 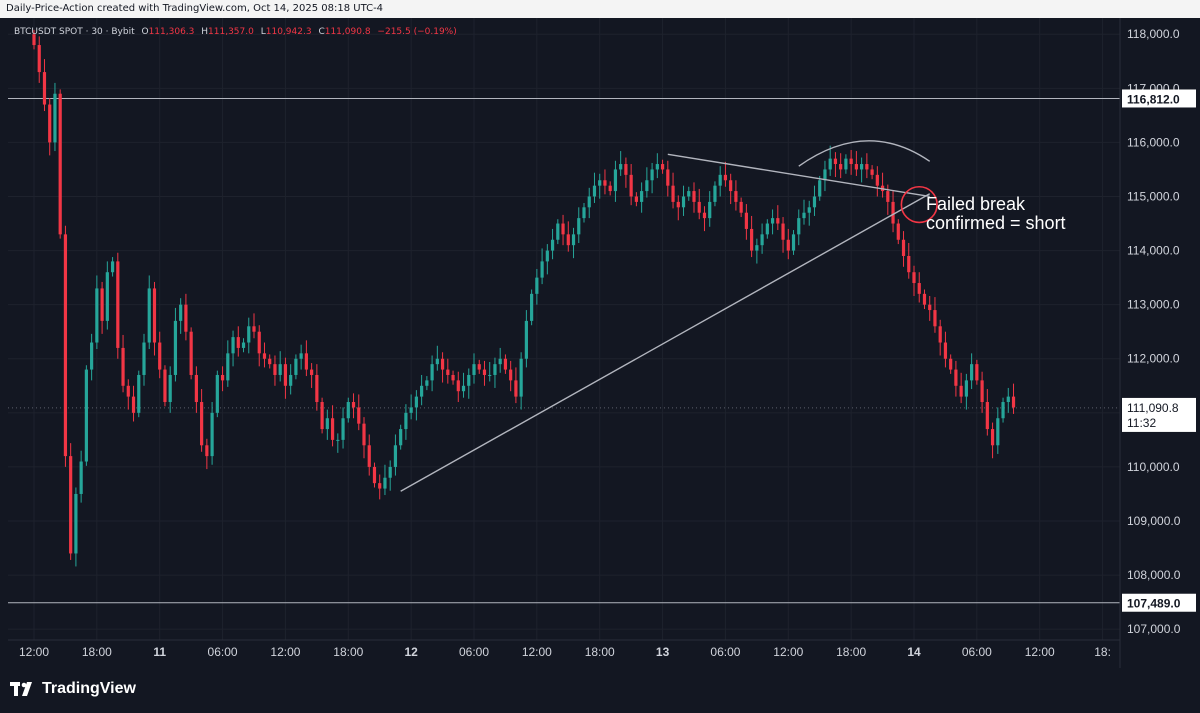 I want to click on time-tick-label-6: 12, so click(x=411, y=652).